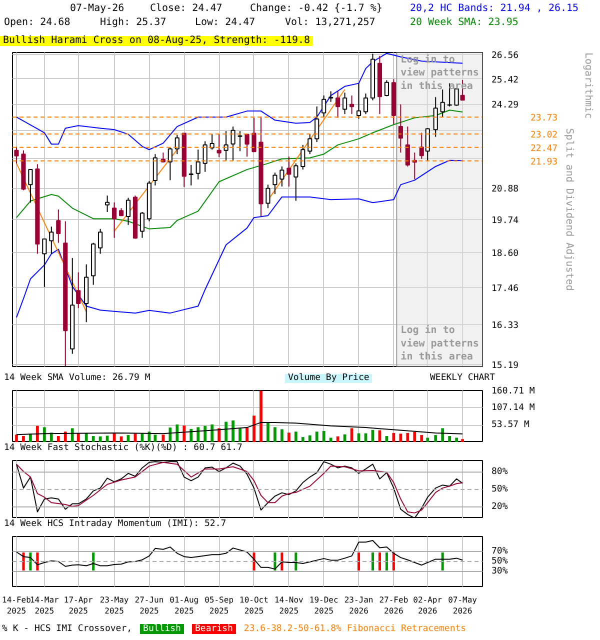  I want to click on y-tick-label: 19.74, so click(505, 221).